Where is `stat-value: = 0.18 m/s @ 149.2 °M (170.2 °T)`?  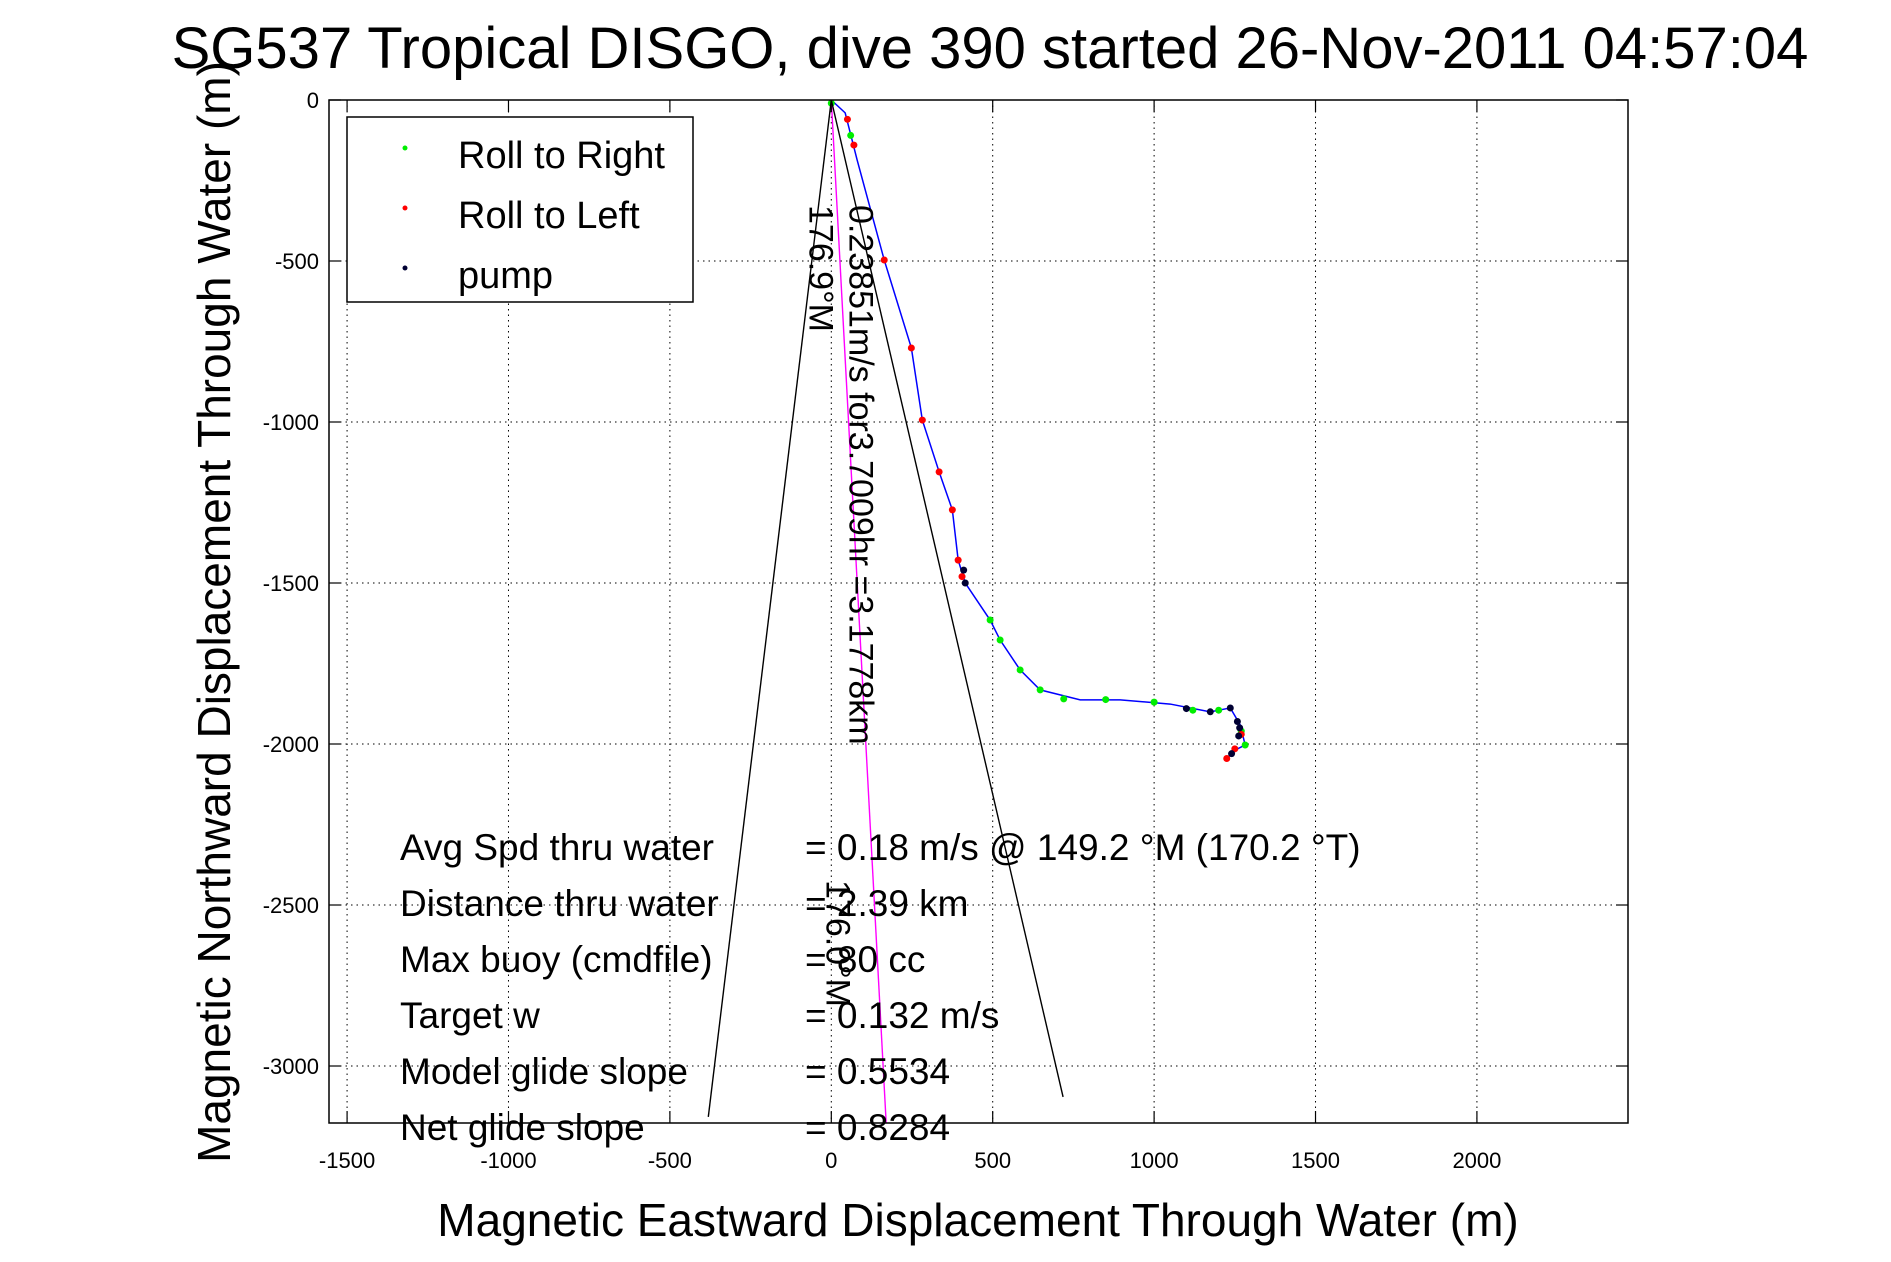
stat-value: = 0.18 m/s @ 149.2 °M (170.2 °T) is located at coordinates (1083, 847).